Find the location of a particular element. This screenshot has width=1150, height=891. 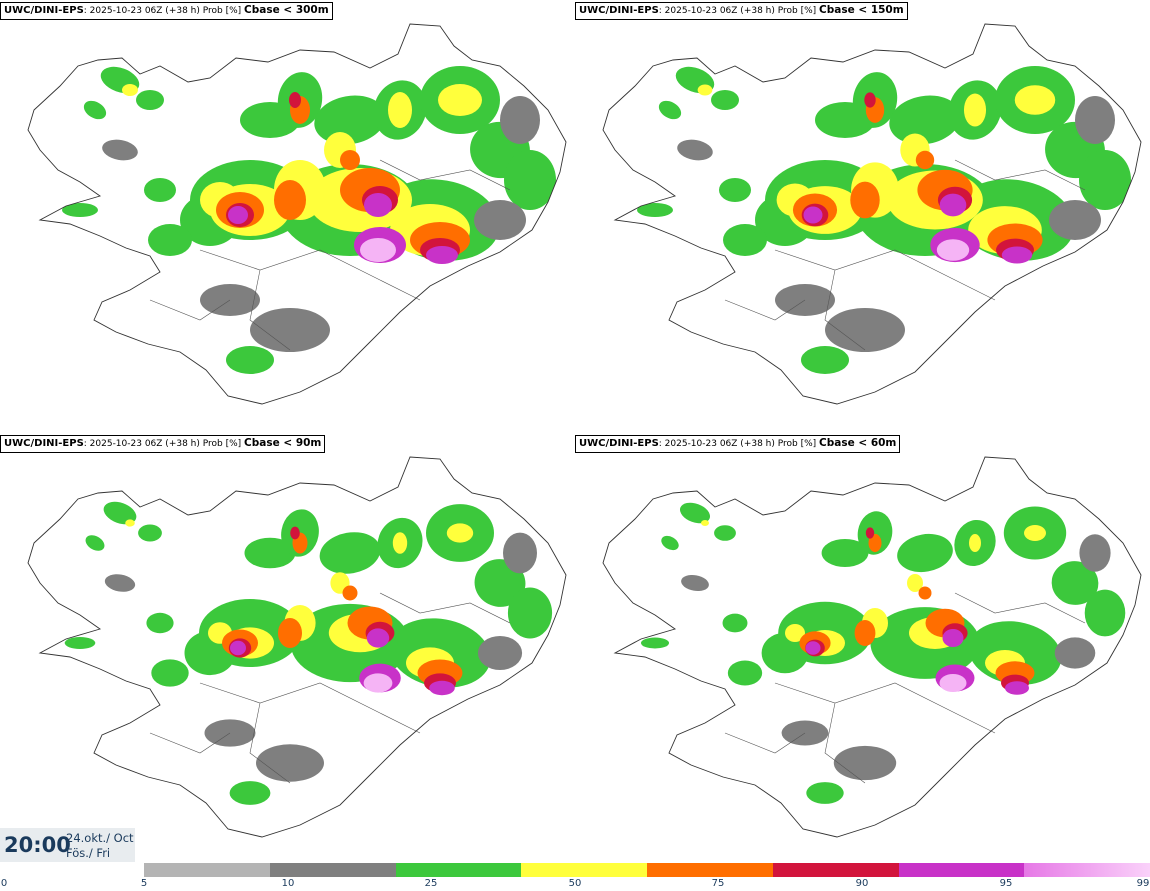

valid-date: 24.okt./ Oct is located at coordinates (100, 838).